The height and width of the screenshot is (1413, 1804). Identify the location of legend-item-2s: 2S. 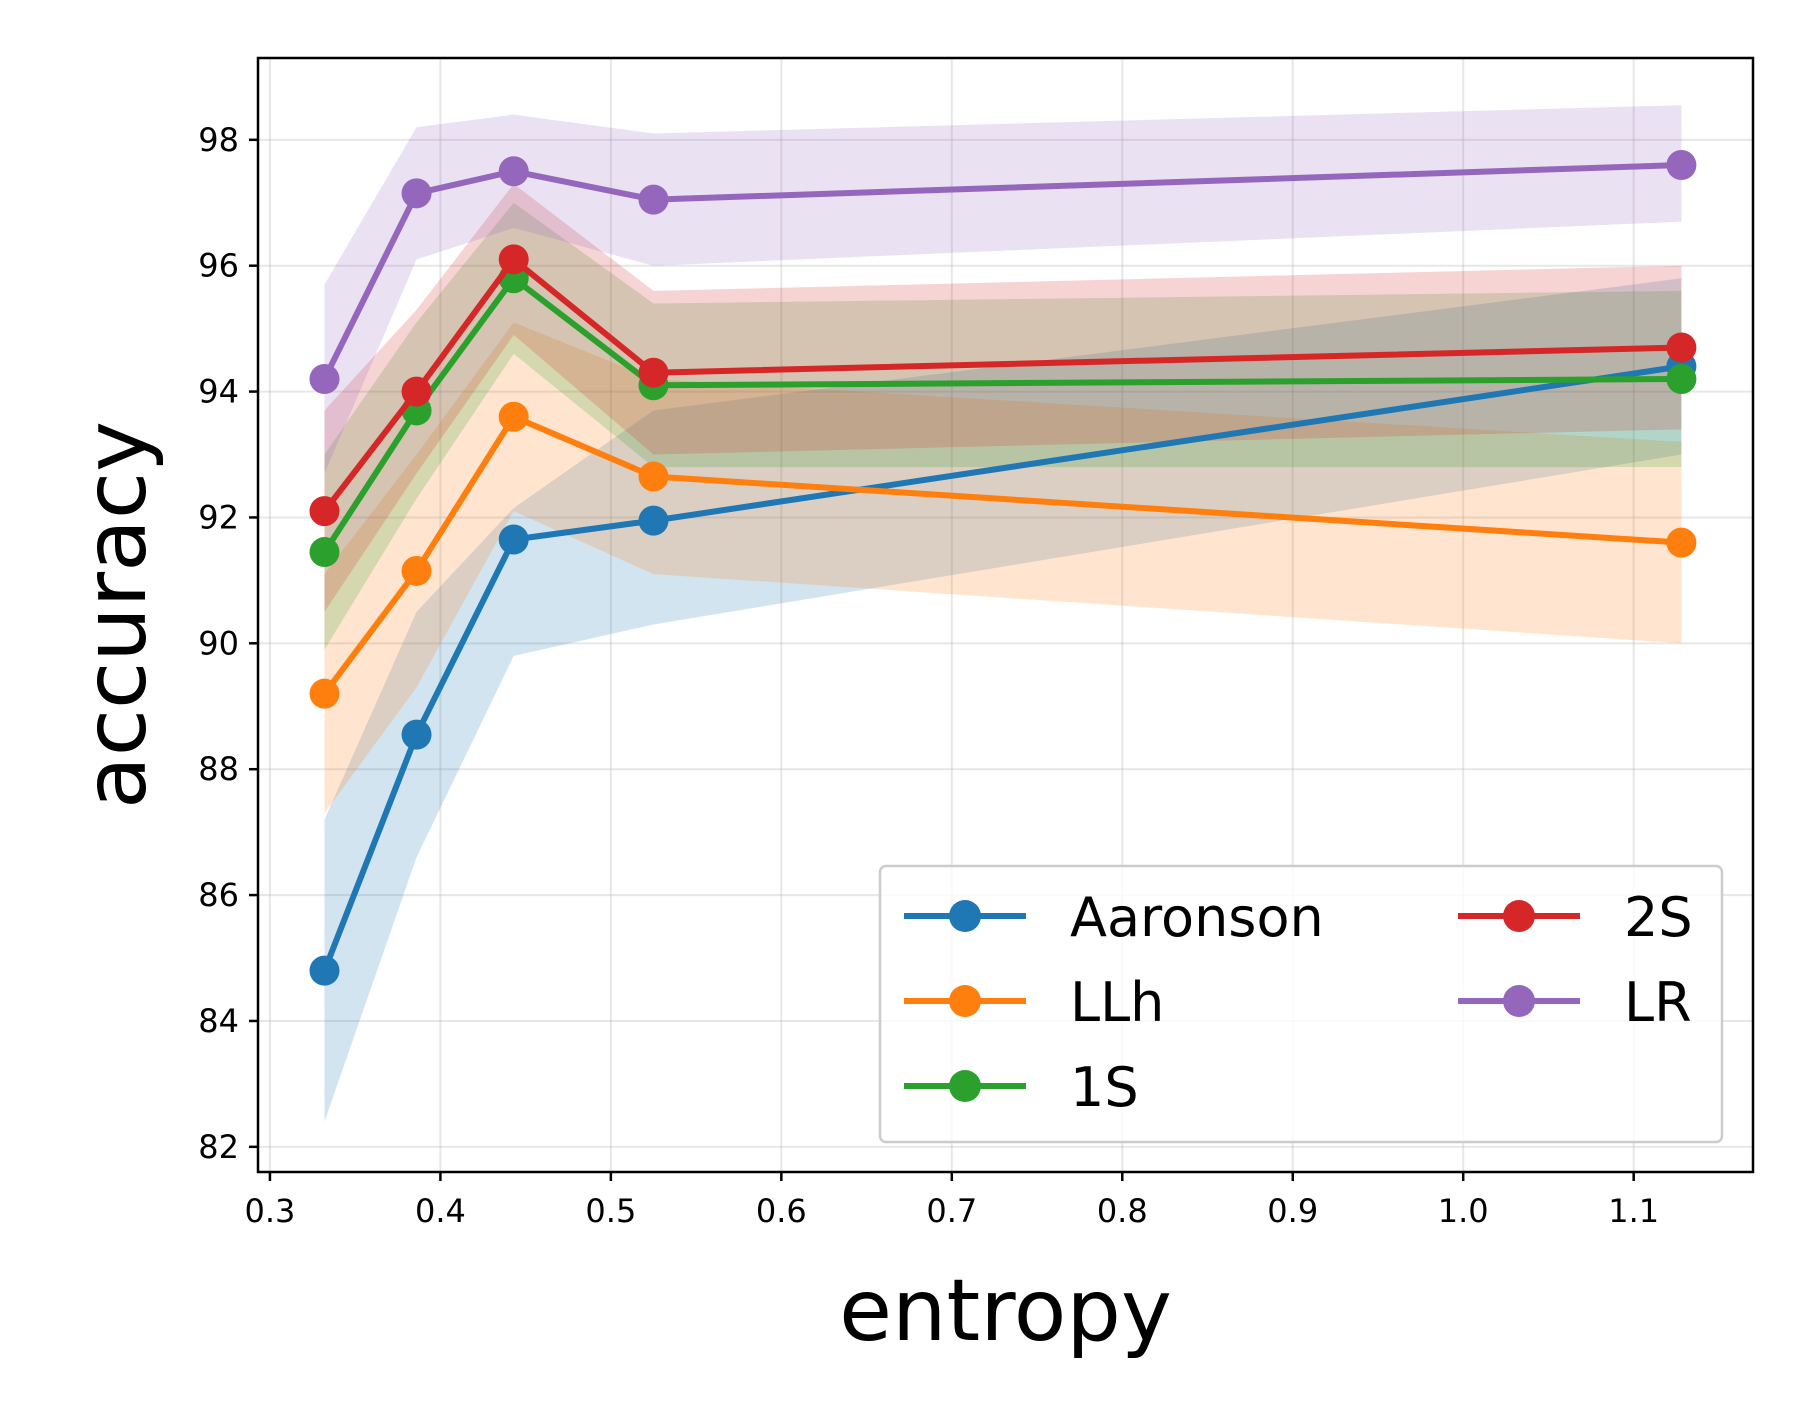
(1575, 917).